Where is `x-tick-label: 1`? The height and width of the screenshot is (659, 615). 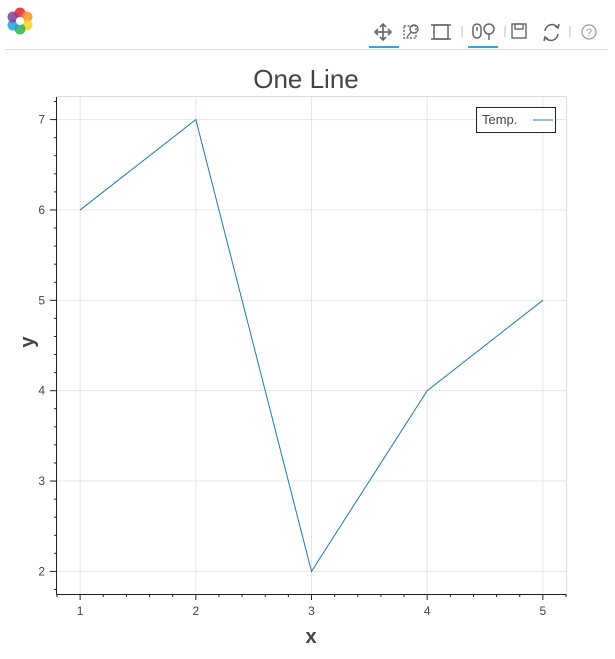
x-tick-label: 1 is located at coordinates (80, 611).